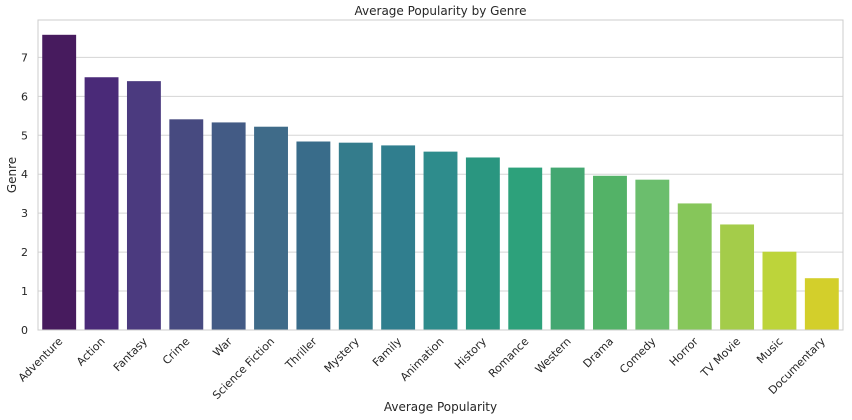 Image resolution: width=852 pixels, height=420 pixels. Describe the element at coordinates (440, 240) in the screenshot. I see `bar-animation` at that location.